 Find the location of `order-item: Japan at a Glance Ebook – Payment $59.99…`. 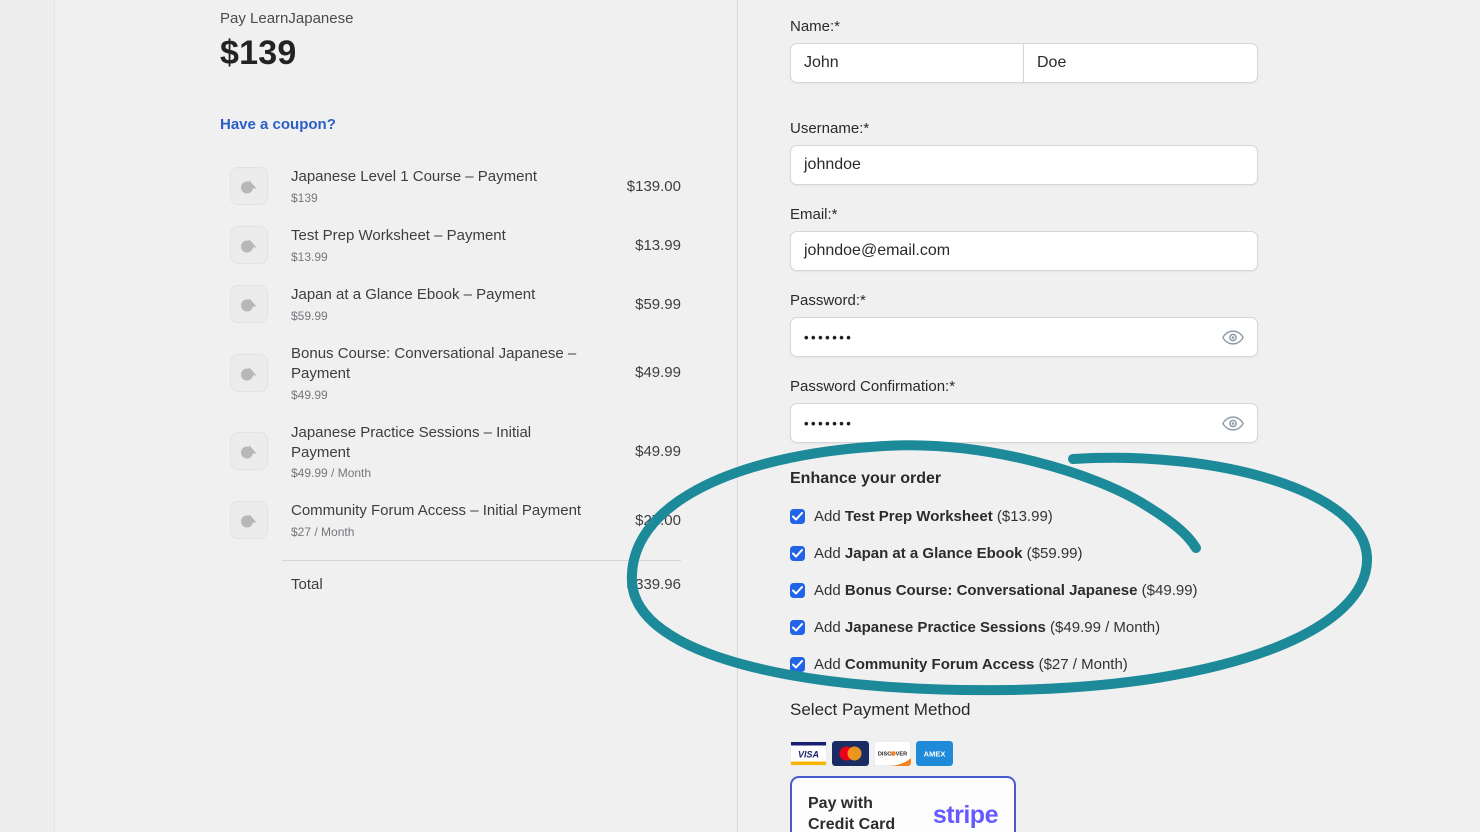

order-item: Japan at a Glance Ebook – Payment $59.99… is located at coordinates (455, 304).